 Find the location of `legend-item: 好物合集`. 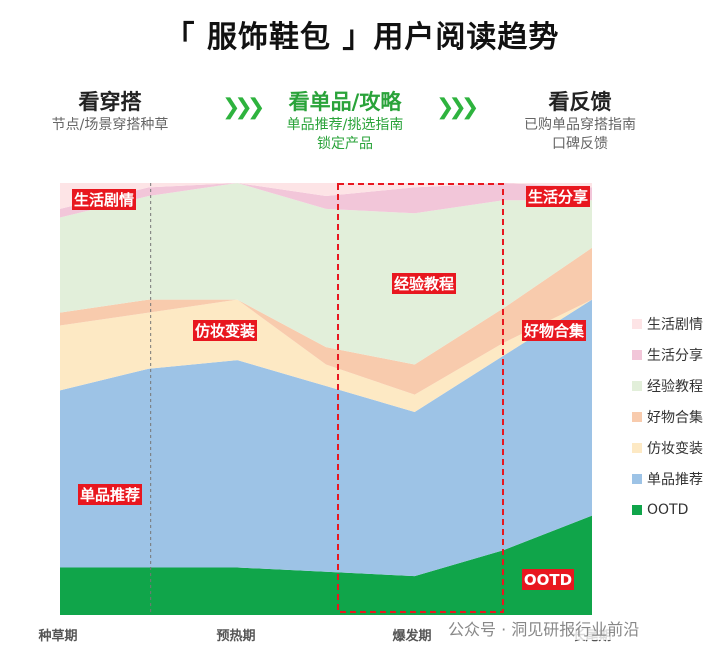

legend-item: 好物合集 is located at coordinates (667, 416).